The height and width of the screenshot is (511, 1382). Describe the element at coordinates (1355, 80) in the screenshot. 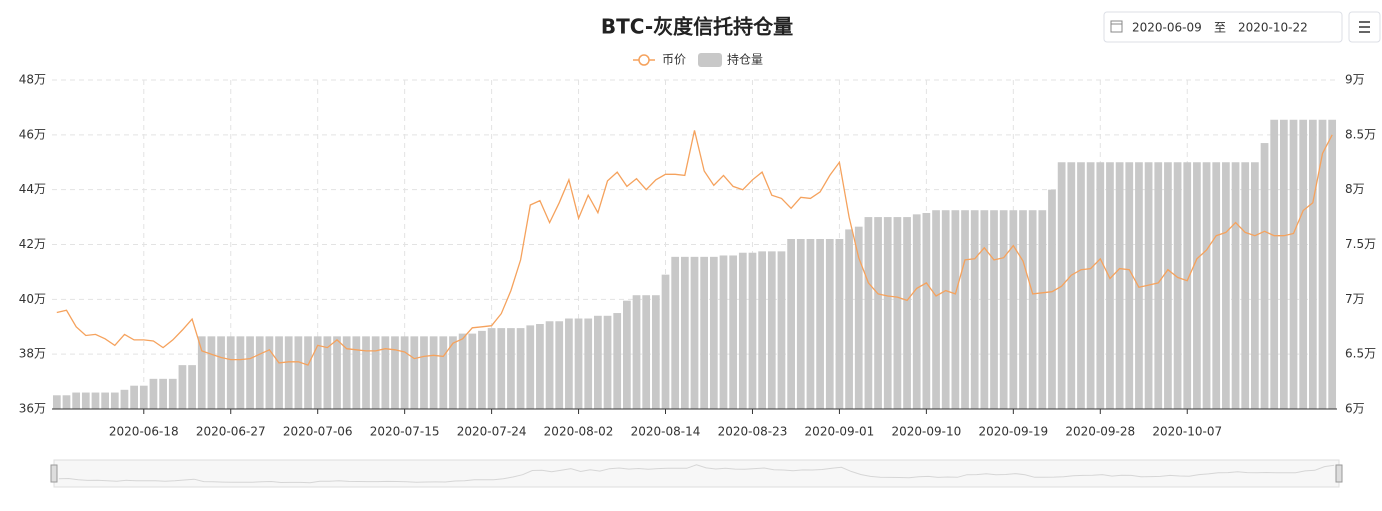

I see `y2-tick-label: 9万` at that location.